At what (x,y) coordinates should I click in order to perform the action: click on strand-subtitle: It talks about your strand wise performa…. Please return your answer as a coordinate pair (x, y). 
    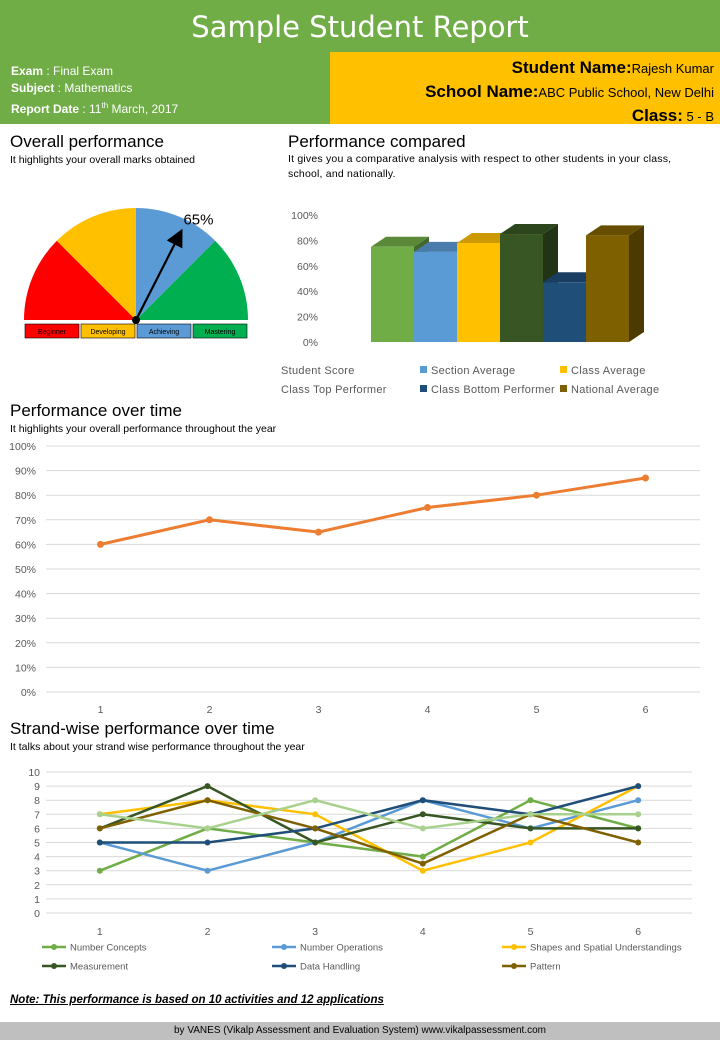
    Looking at the image, I should click on (157, 747).